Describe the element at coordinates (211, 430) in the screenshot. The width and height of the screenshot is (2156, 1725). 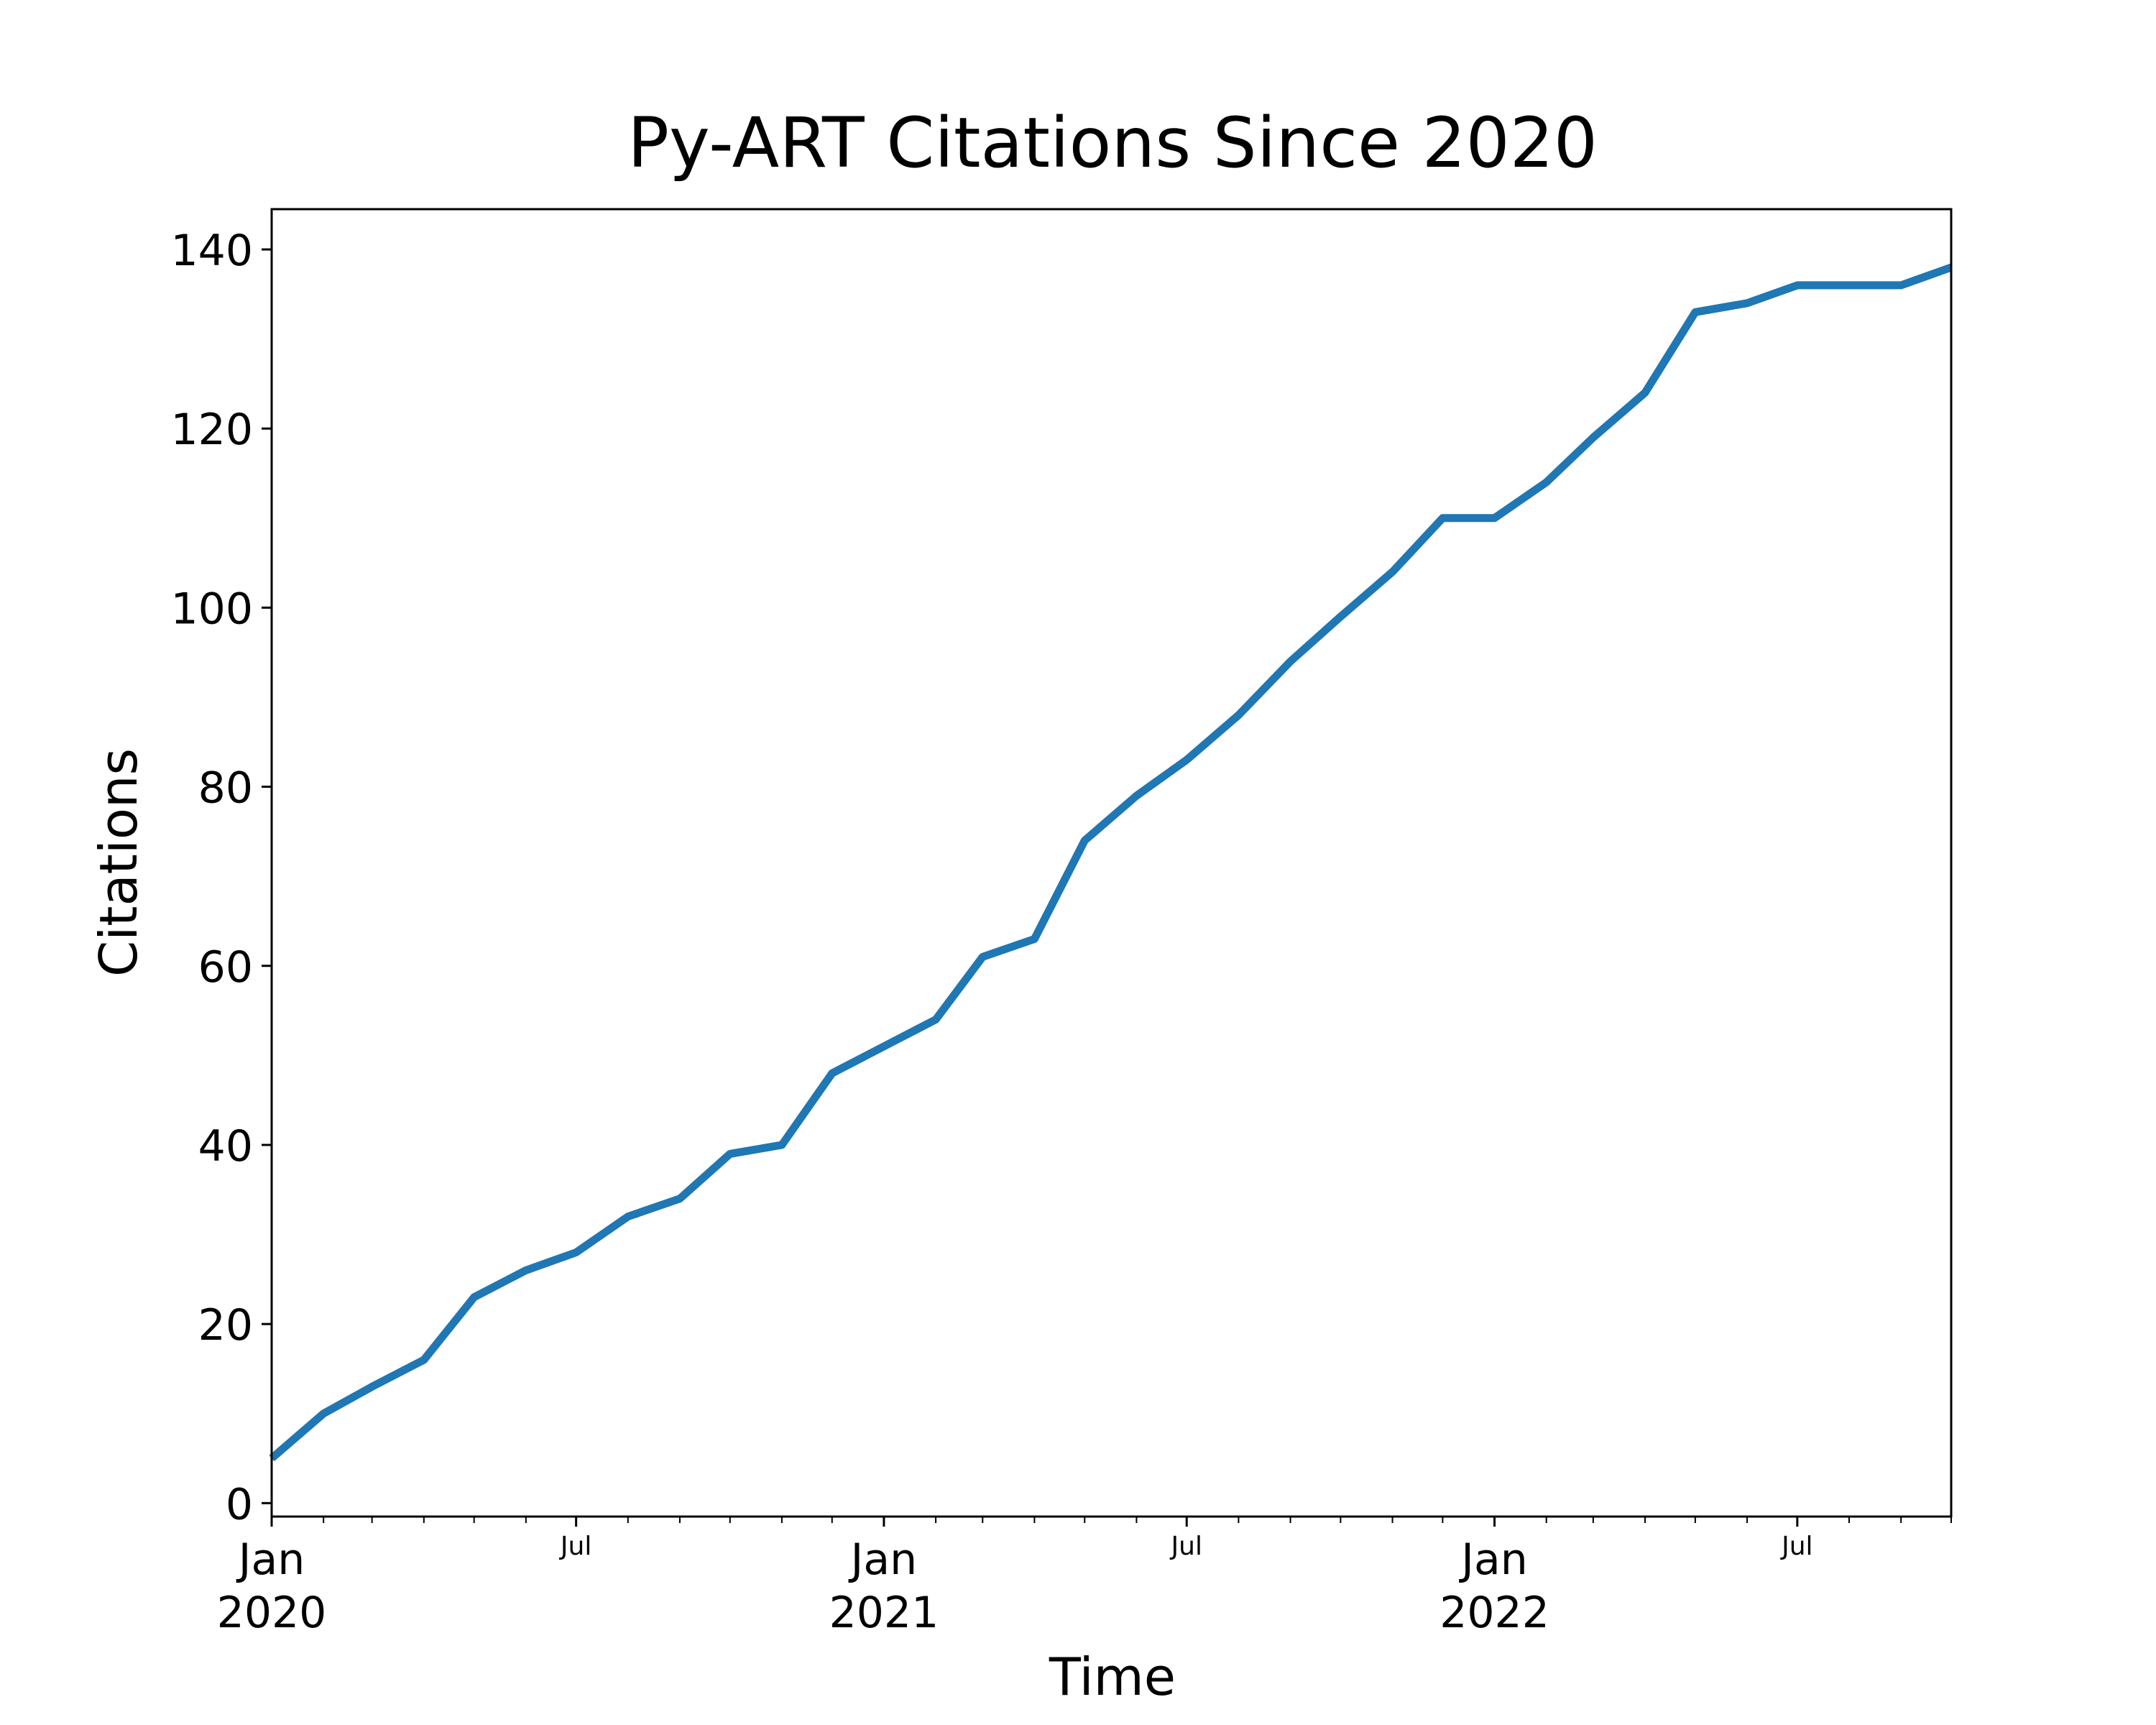
I see `y-tick-label: 120` at that location.